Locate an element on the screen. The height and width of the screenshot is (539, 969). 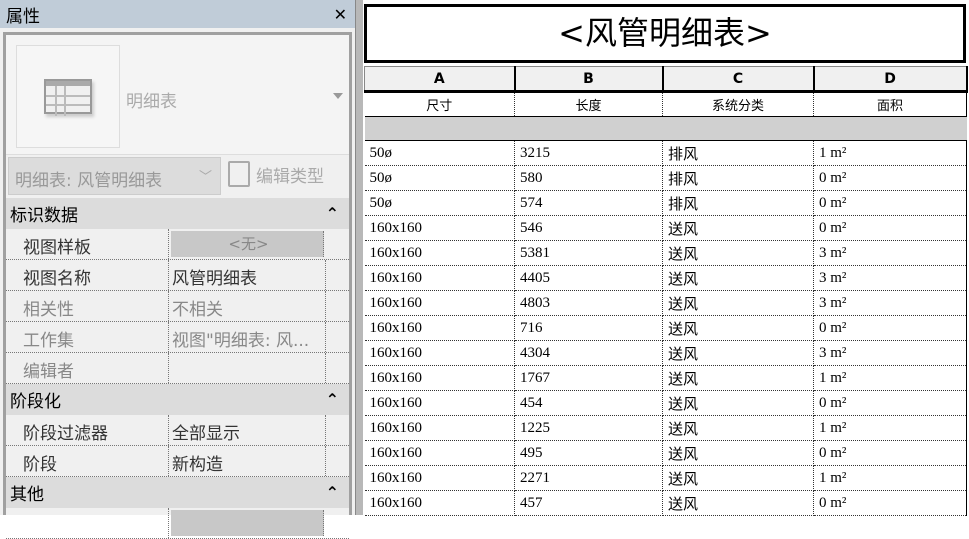
table-cell: 454 is located at coordinates (588, 403).